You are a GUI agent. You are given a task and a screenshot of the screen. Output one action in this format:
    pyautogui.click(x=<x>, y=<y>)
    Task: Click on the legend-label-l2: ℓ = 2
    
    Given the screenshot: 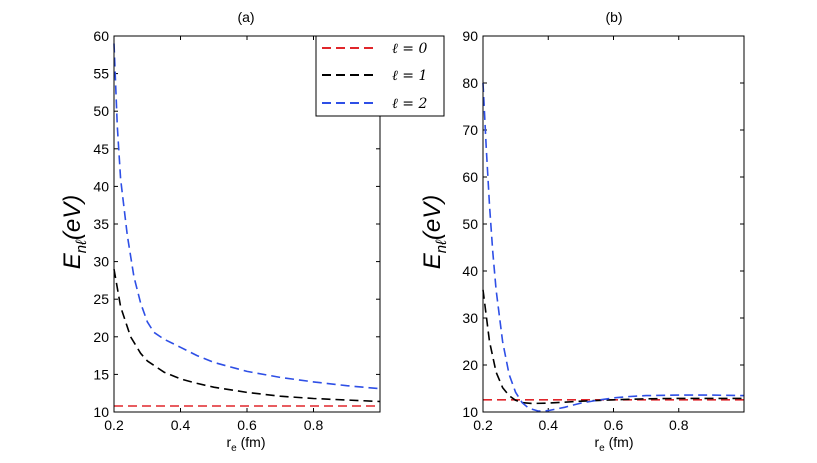 What is the action you would take?
    pyautogui.click(x=409, y=104)
    